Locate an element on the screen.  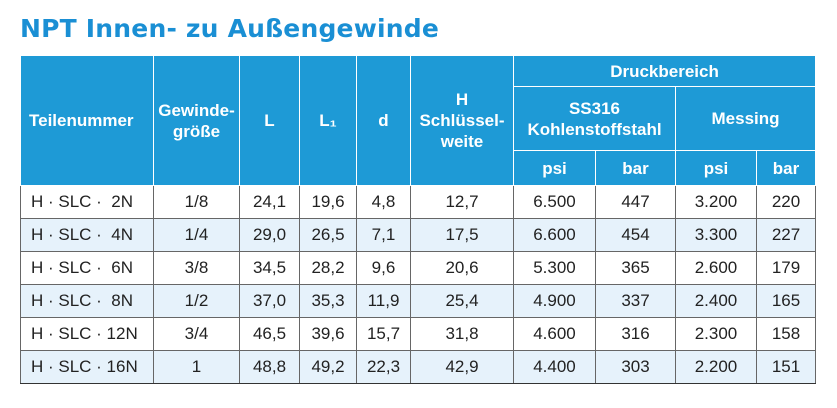
table-cell: 11,9 is located at coordinates (383, 301).